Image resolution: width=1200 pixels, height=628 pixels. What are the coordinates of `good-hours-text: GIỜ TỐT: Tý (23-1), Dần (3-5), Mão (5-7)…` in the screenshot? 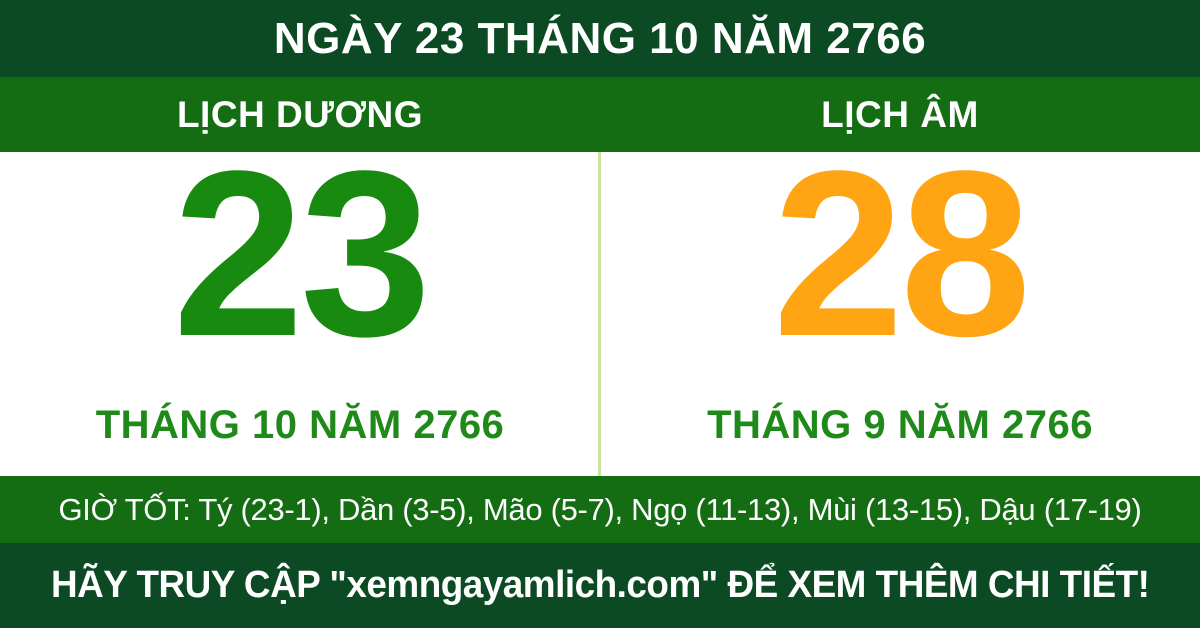 It's located at (600, 509).